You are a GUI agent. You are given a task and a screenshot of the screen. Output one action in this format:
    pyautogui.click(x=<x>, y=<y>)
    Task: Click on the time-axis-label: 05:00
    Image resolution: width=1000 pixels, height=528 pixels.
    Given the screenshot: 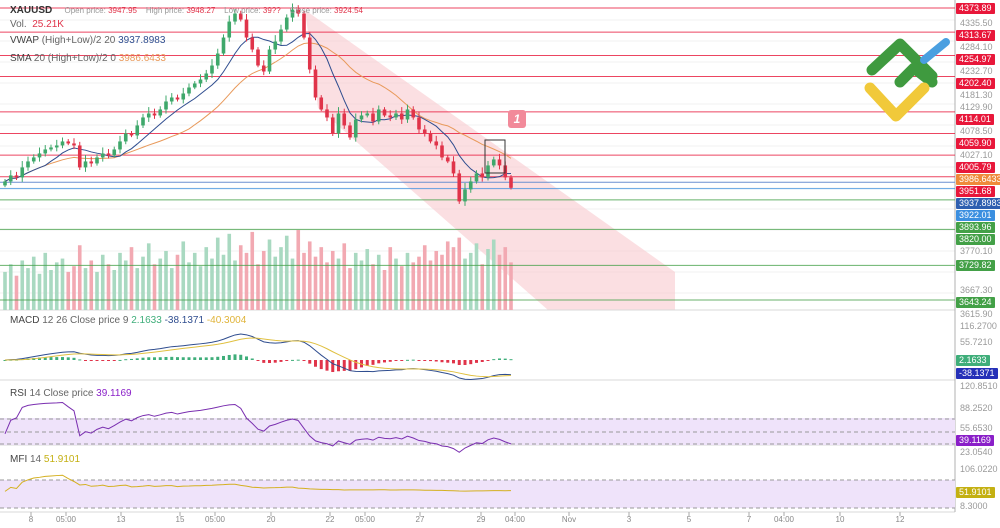 What is the action you would take?
    pyautogui.click(x=66, y=519)
    